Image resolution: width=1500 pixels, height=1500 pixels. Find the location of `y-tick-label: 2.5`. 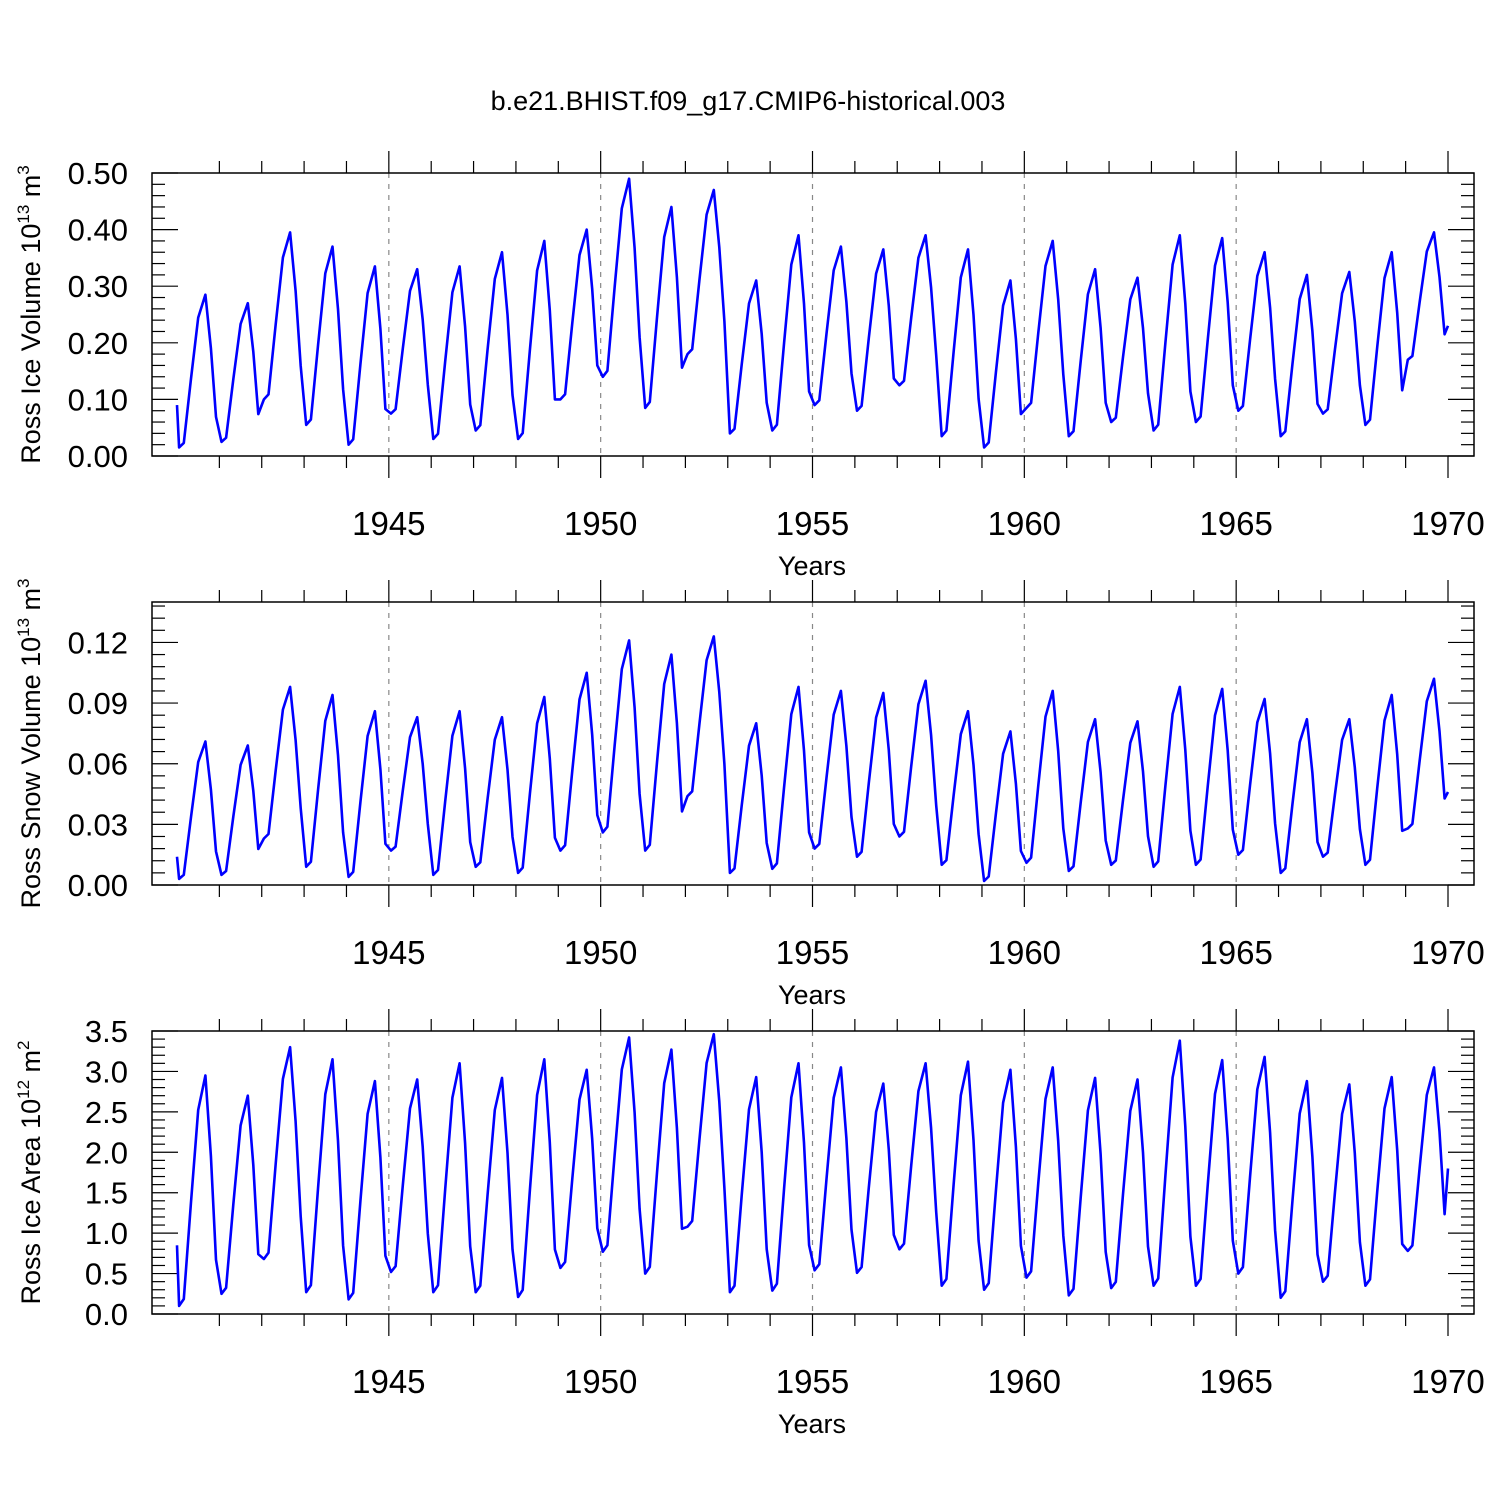

y-tick-label: 2.5 is located at coordinates (106, 1112).